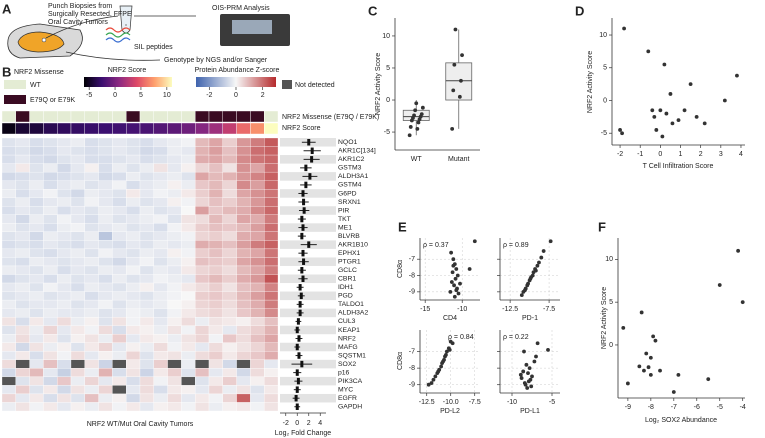  I want to click on x-tick-label: -4, so click(743, 407).